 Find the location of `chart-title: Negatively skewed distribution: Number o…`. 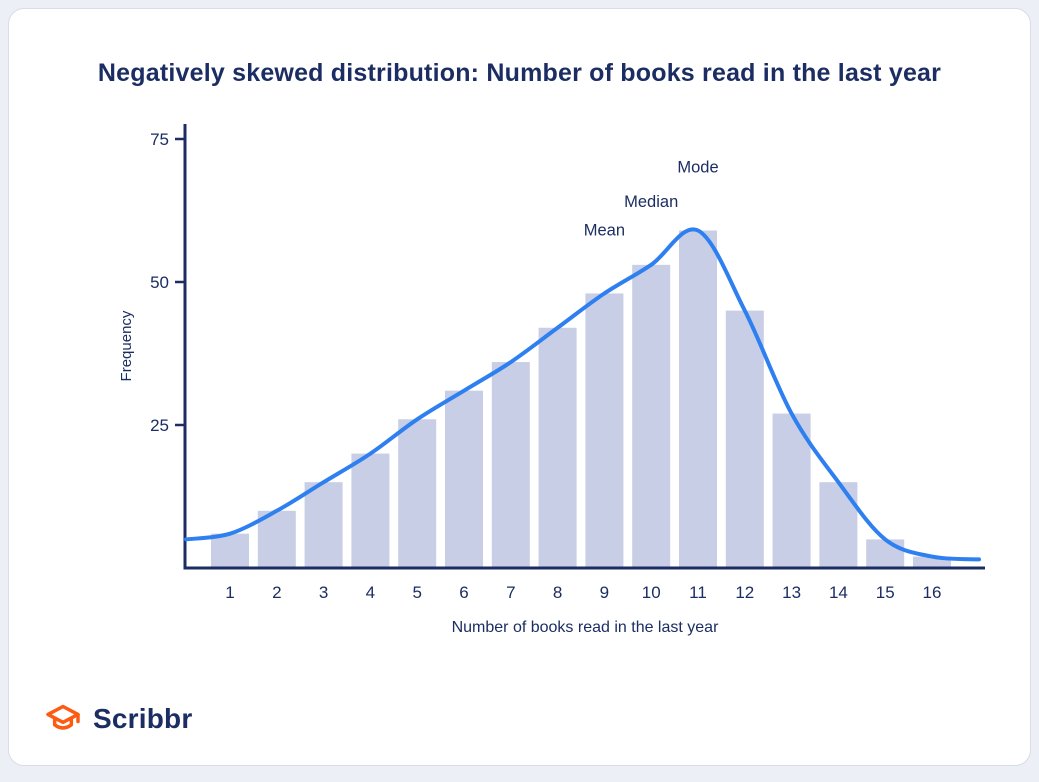

chart-title: Negatively skewed distribution: Number o… is located at coordinates (519, 73).